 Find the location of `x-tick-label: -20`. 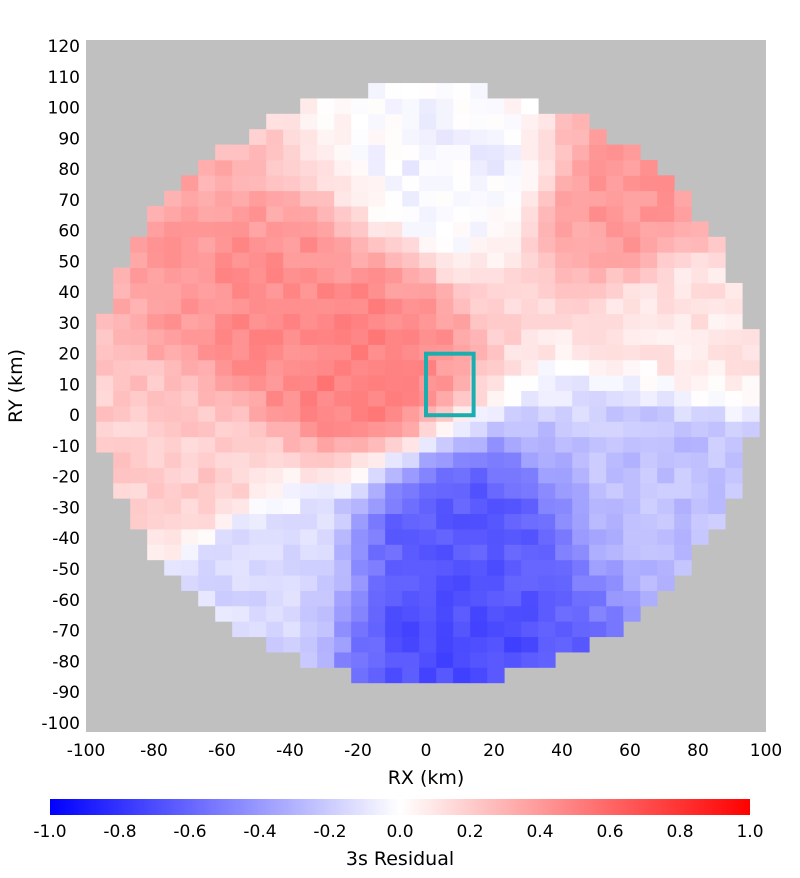

x-tick-label: -20 is located at coordinates (358, 751).